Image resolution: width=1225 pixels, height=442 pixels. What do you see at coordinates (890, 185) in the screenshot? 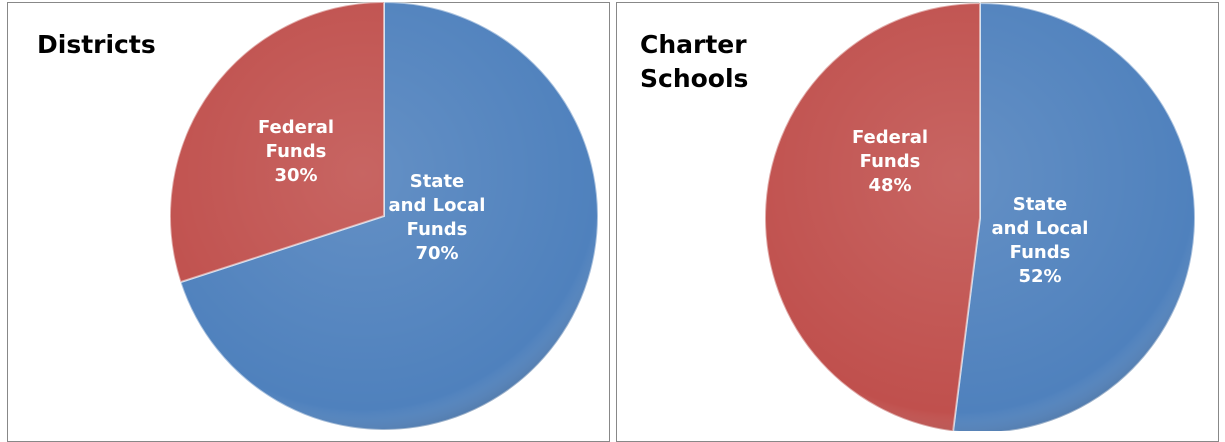
I see `slice-value: 48%` at bounding box center [890, 185].